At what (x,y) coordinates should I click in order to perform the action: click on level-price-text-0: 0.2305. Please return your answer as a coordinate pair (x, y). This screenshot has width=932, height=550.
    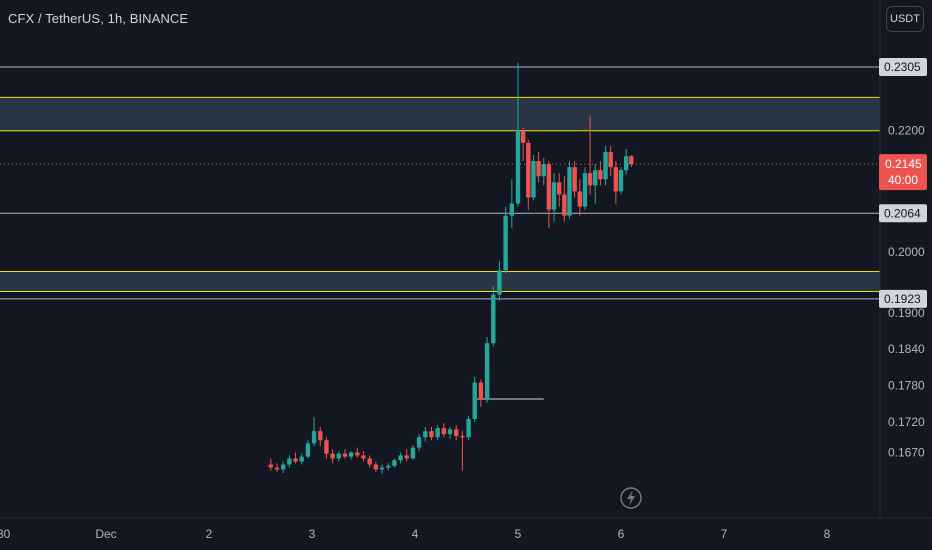
    Looking at the image, I should click on (902, 67).